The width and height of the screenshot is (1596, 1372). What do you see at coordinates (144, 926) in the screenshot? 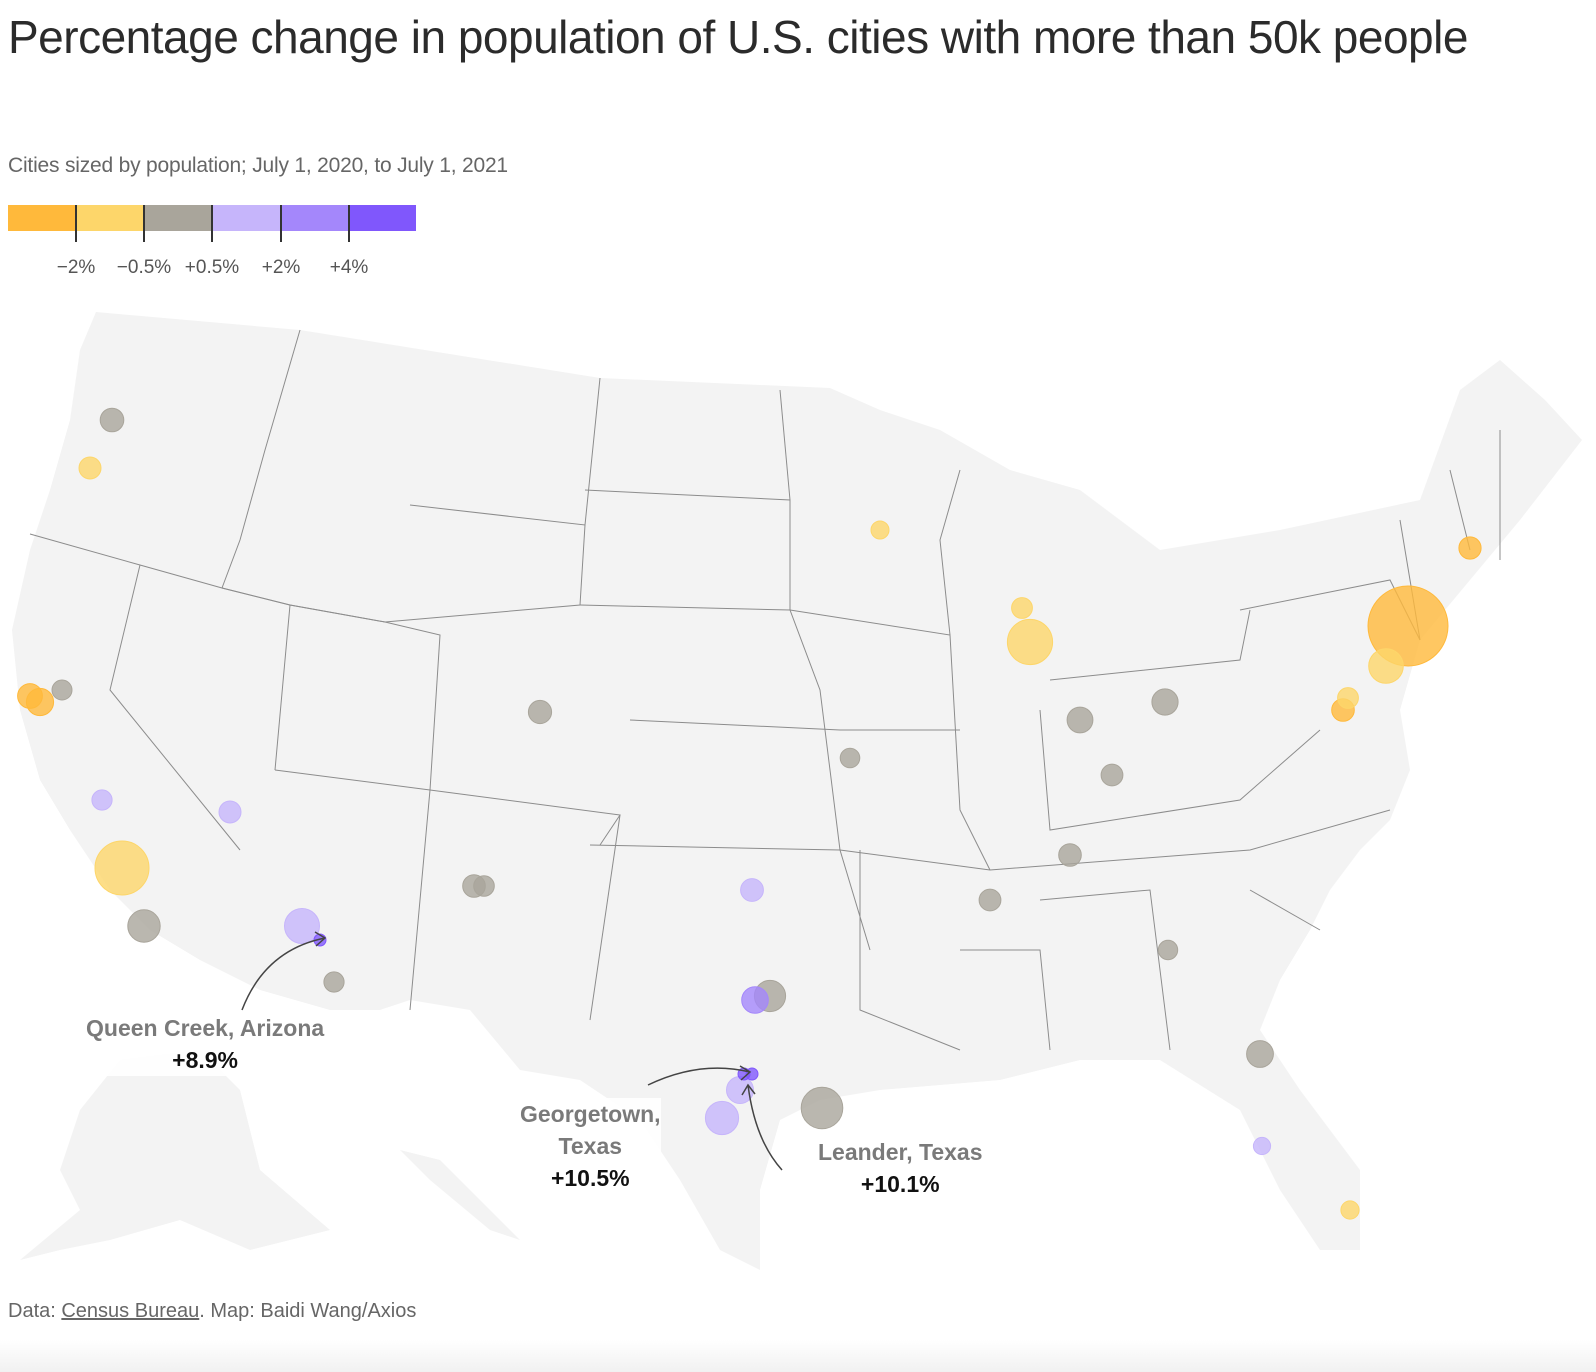
I see `city-bubble-san-diego` at bounding box center [144, 926].